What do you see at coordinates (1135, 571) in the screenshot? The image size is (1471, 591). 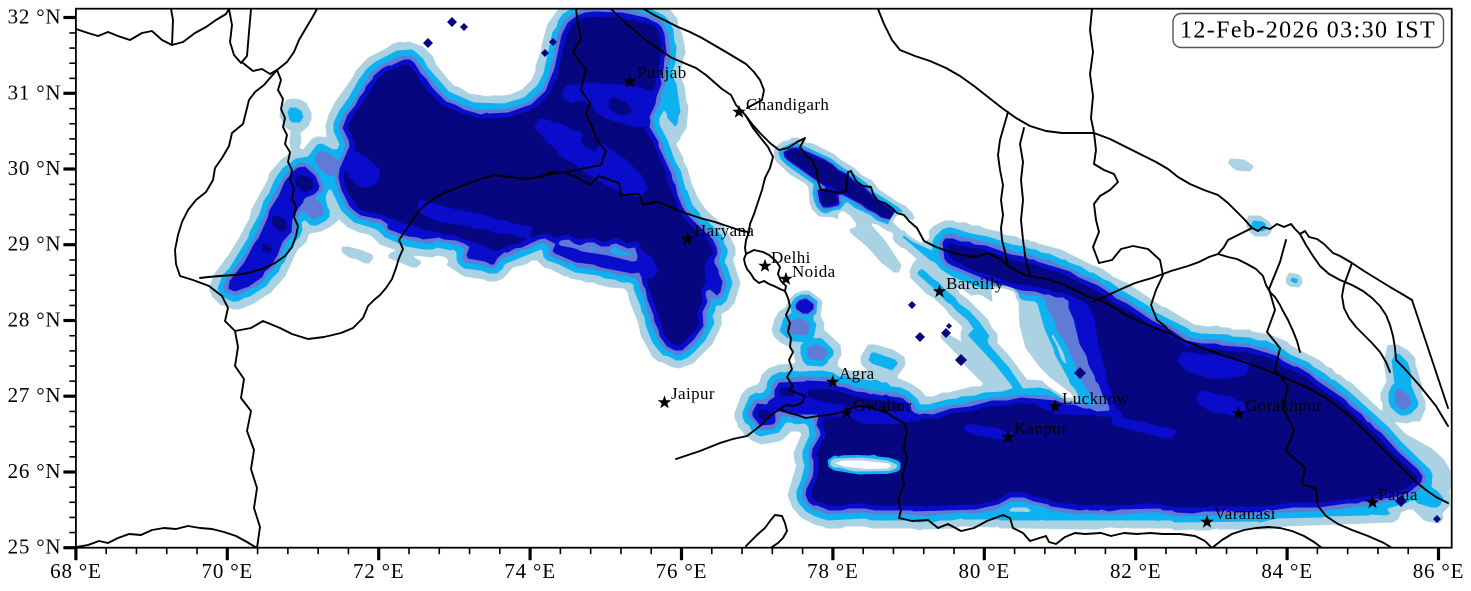 I see `svg-text: 82 °E` at bounding box center [1135, 571].